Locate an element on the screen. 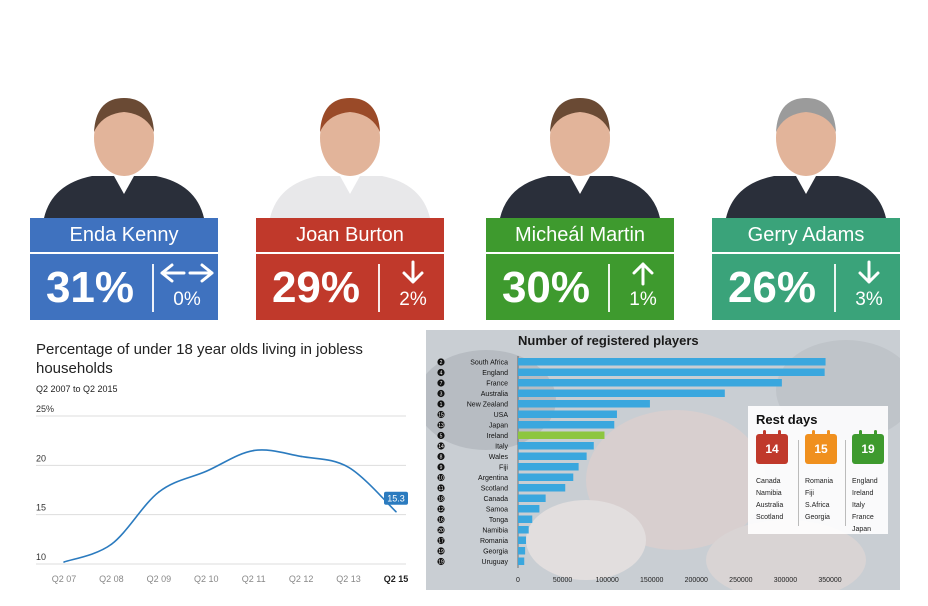 The height and width of the screenshot is (606, 928). rest-days-team: France is located at coordinates (863, 517).